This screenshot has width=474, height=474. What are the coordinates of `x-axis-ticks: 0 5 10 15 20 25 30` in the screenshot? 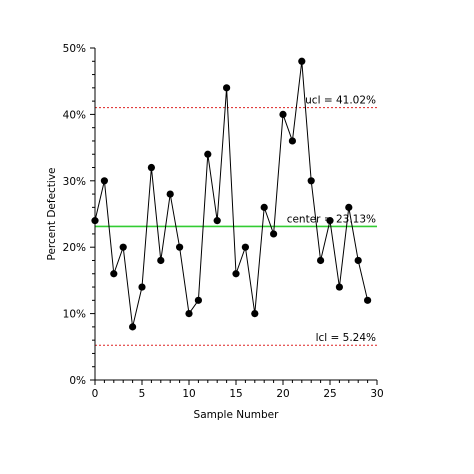 It's located at (238, 390).